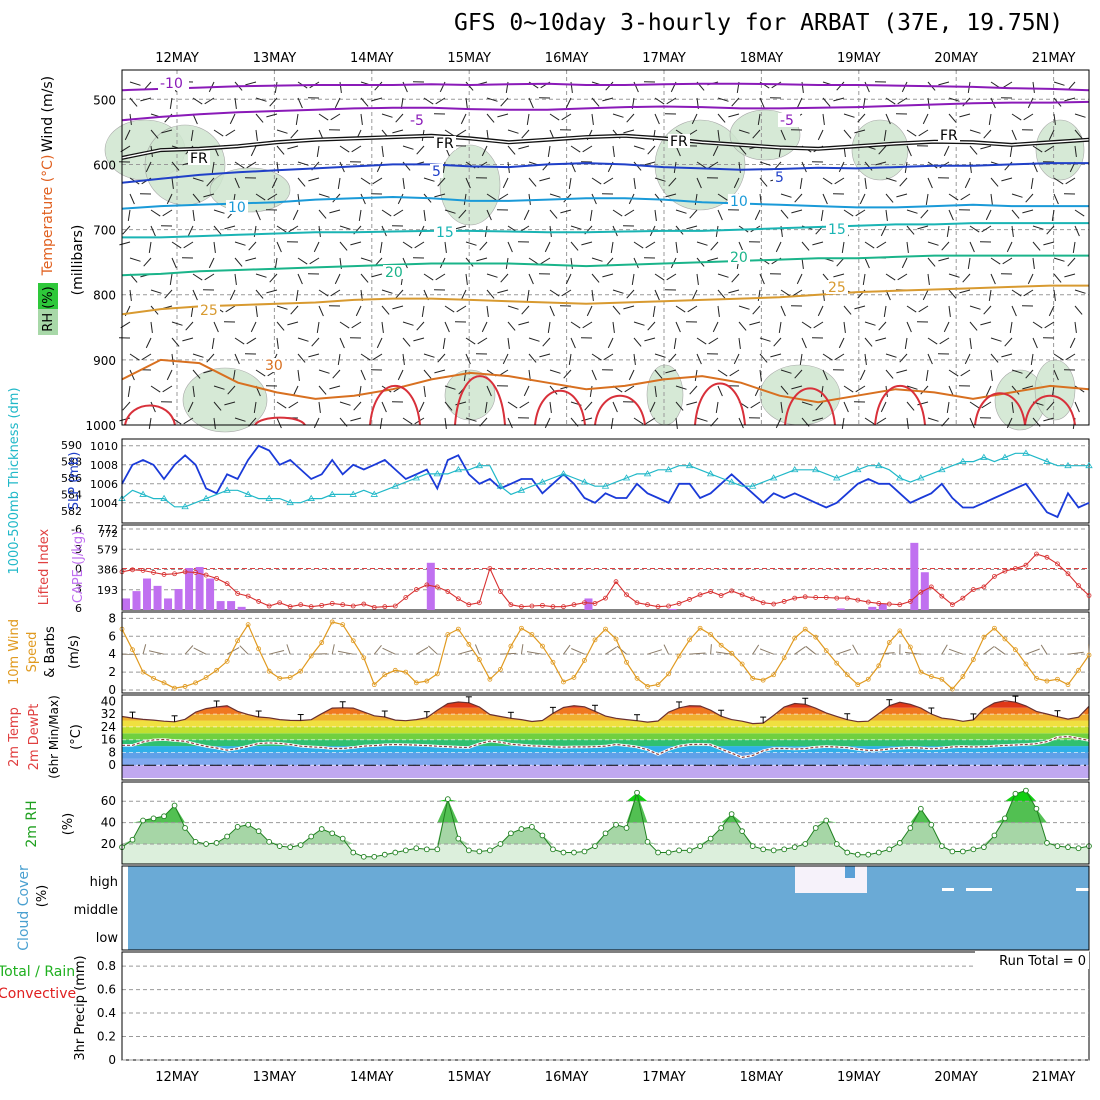 The height and width of the screenshot is (1100, 1100). I want to click on x-tick-label-top: 13MAY, so click(275, 58).